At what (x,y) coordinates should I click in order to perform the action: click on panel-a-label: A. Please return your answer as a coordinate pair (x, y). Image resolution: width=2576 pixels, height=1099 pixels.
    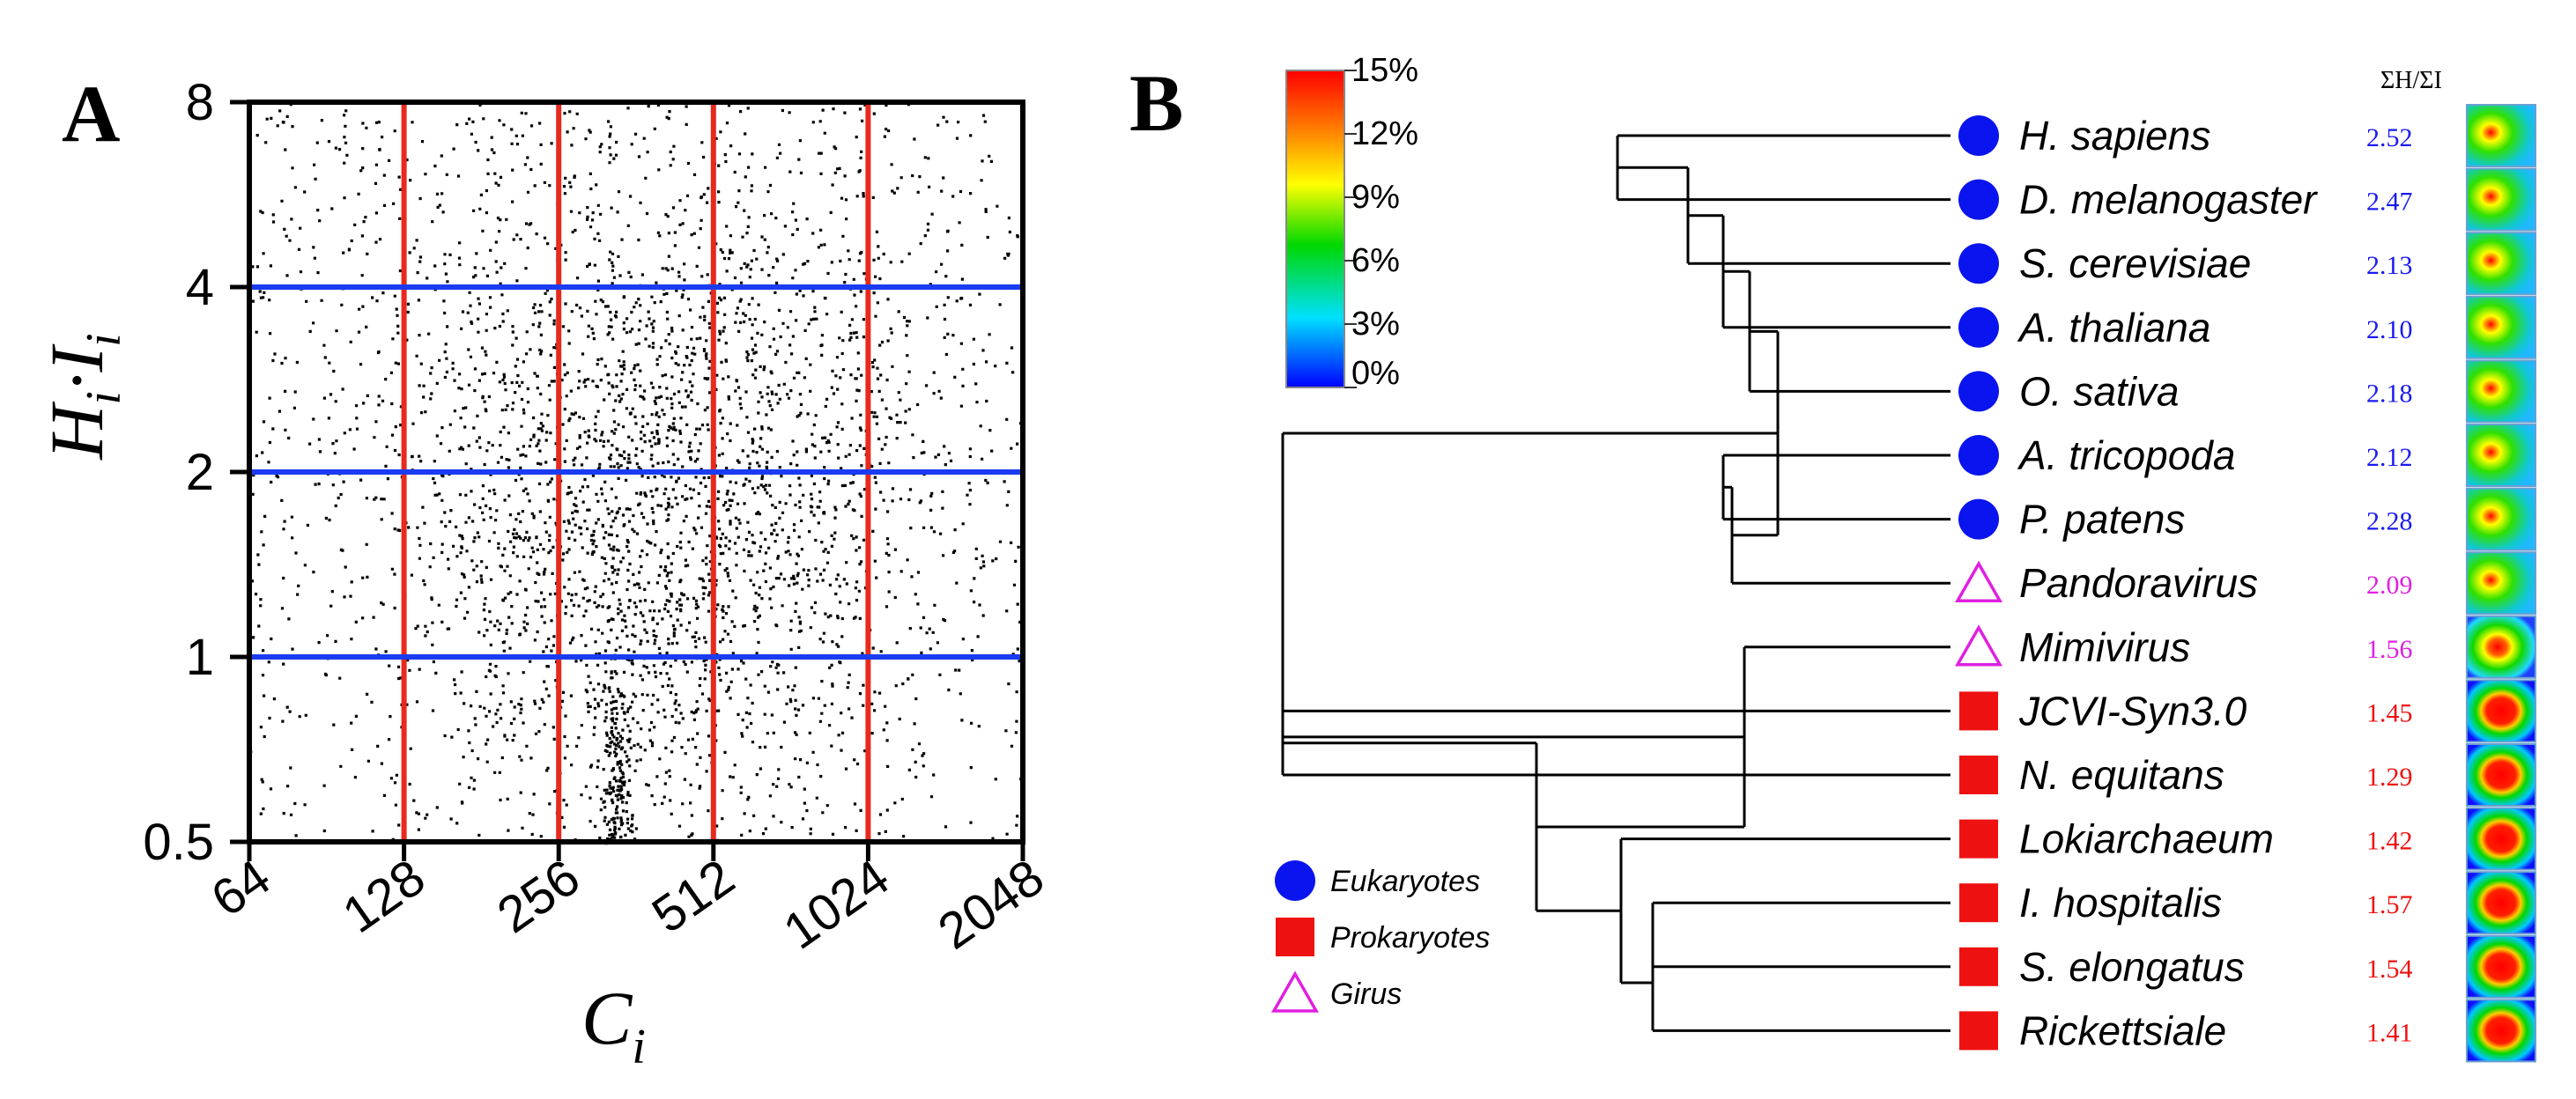
    Looking at the image, I should click on (91, 114).